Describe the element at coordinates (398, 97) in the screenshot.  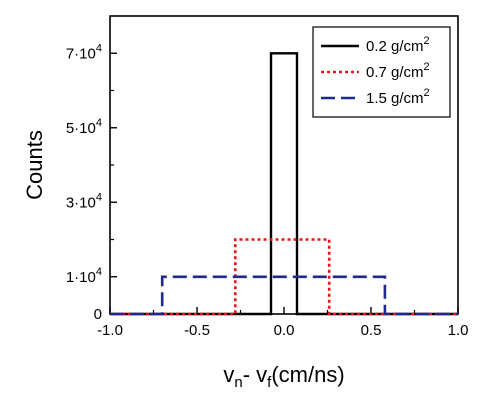
I see `legend-label-3: 1.5 g/cm2` at that location.